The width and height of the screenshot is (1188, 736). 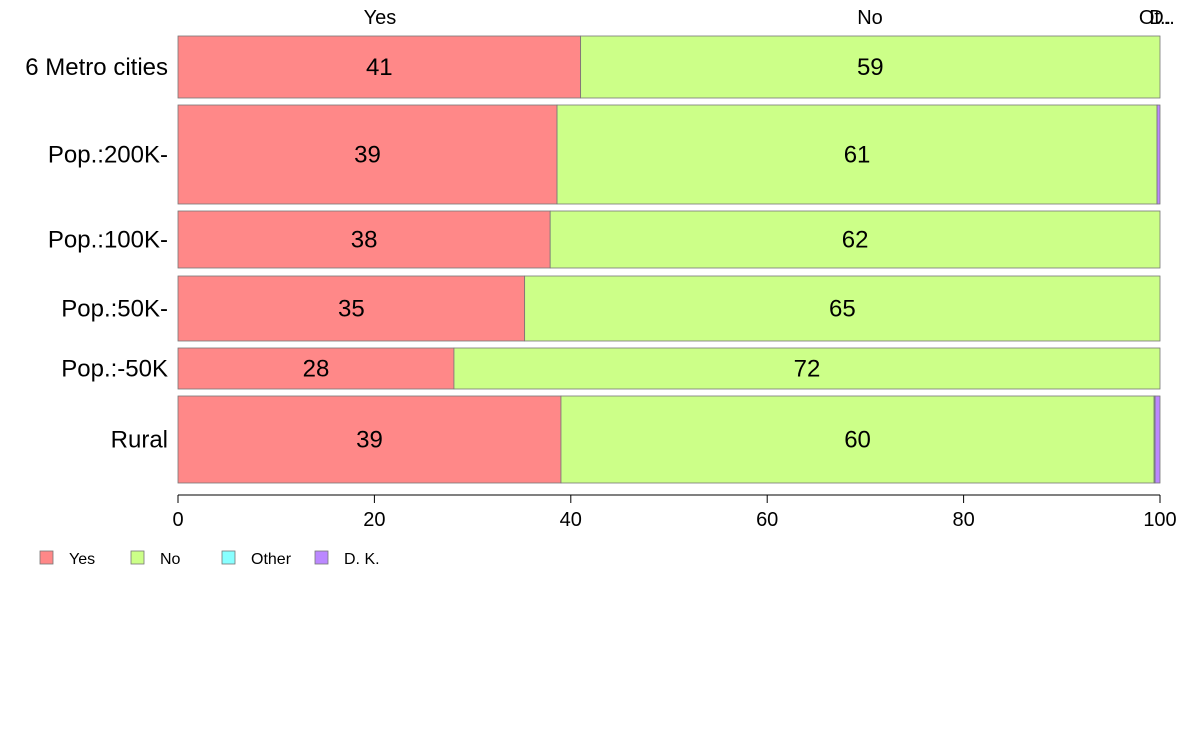 I want to click on x-tick-label-3: 60, so click(x=767, y=520).